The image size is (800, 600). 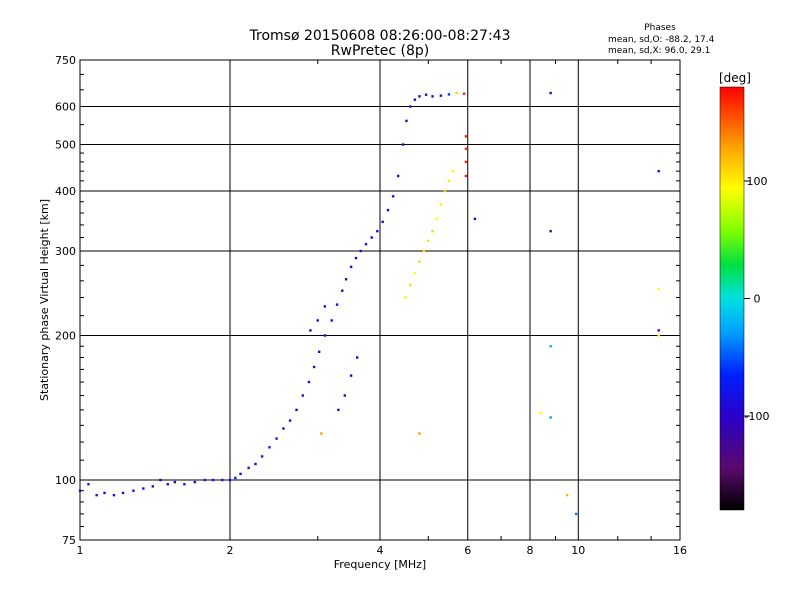 I want to click on stats-heading: Phases, so click(x=660, y=28).